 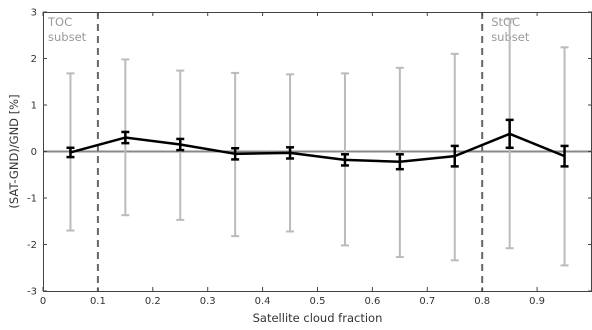 I want to click on y-tick-label: 0, so click(x=34, y=152).